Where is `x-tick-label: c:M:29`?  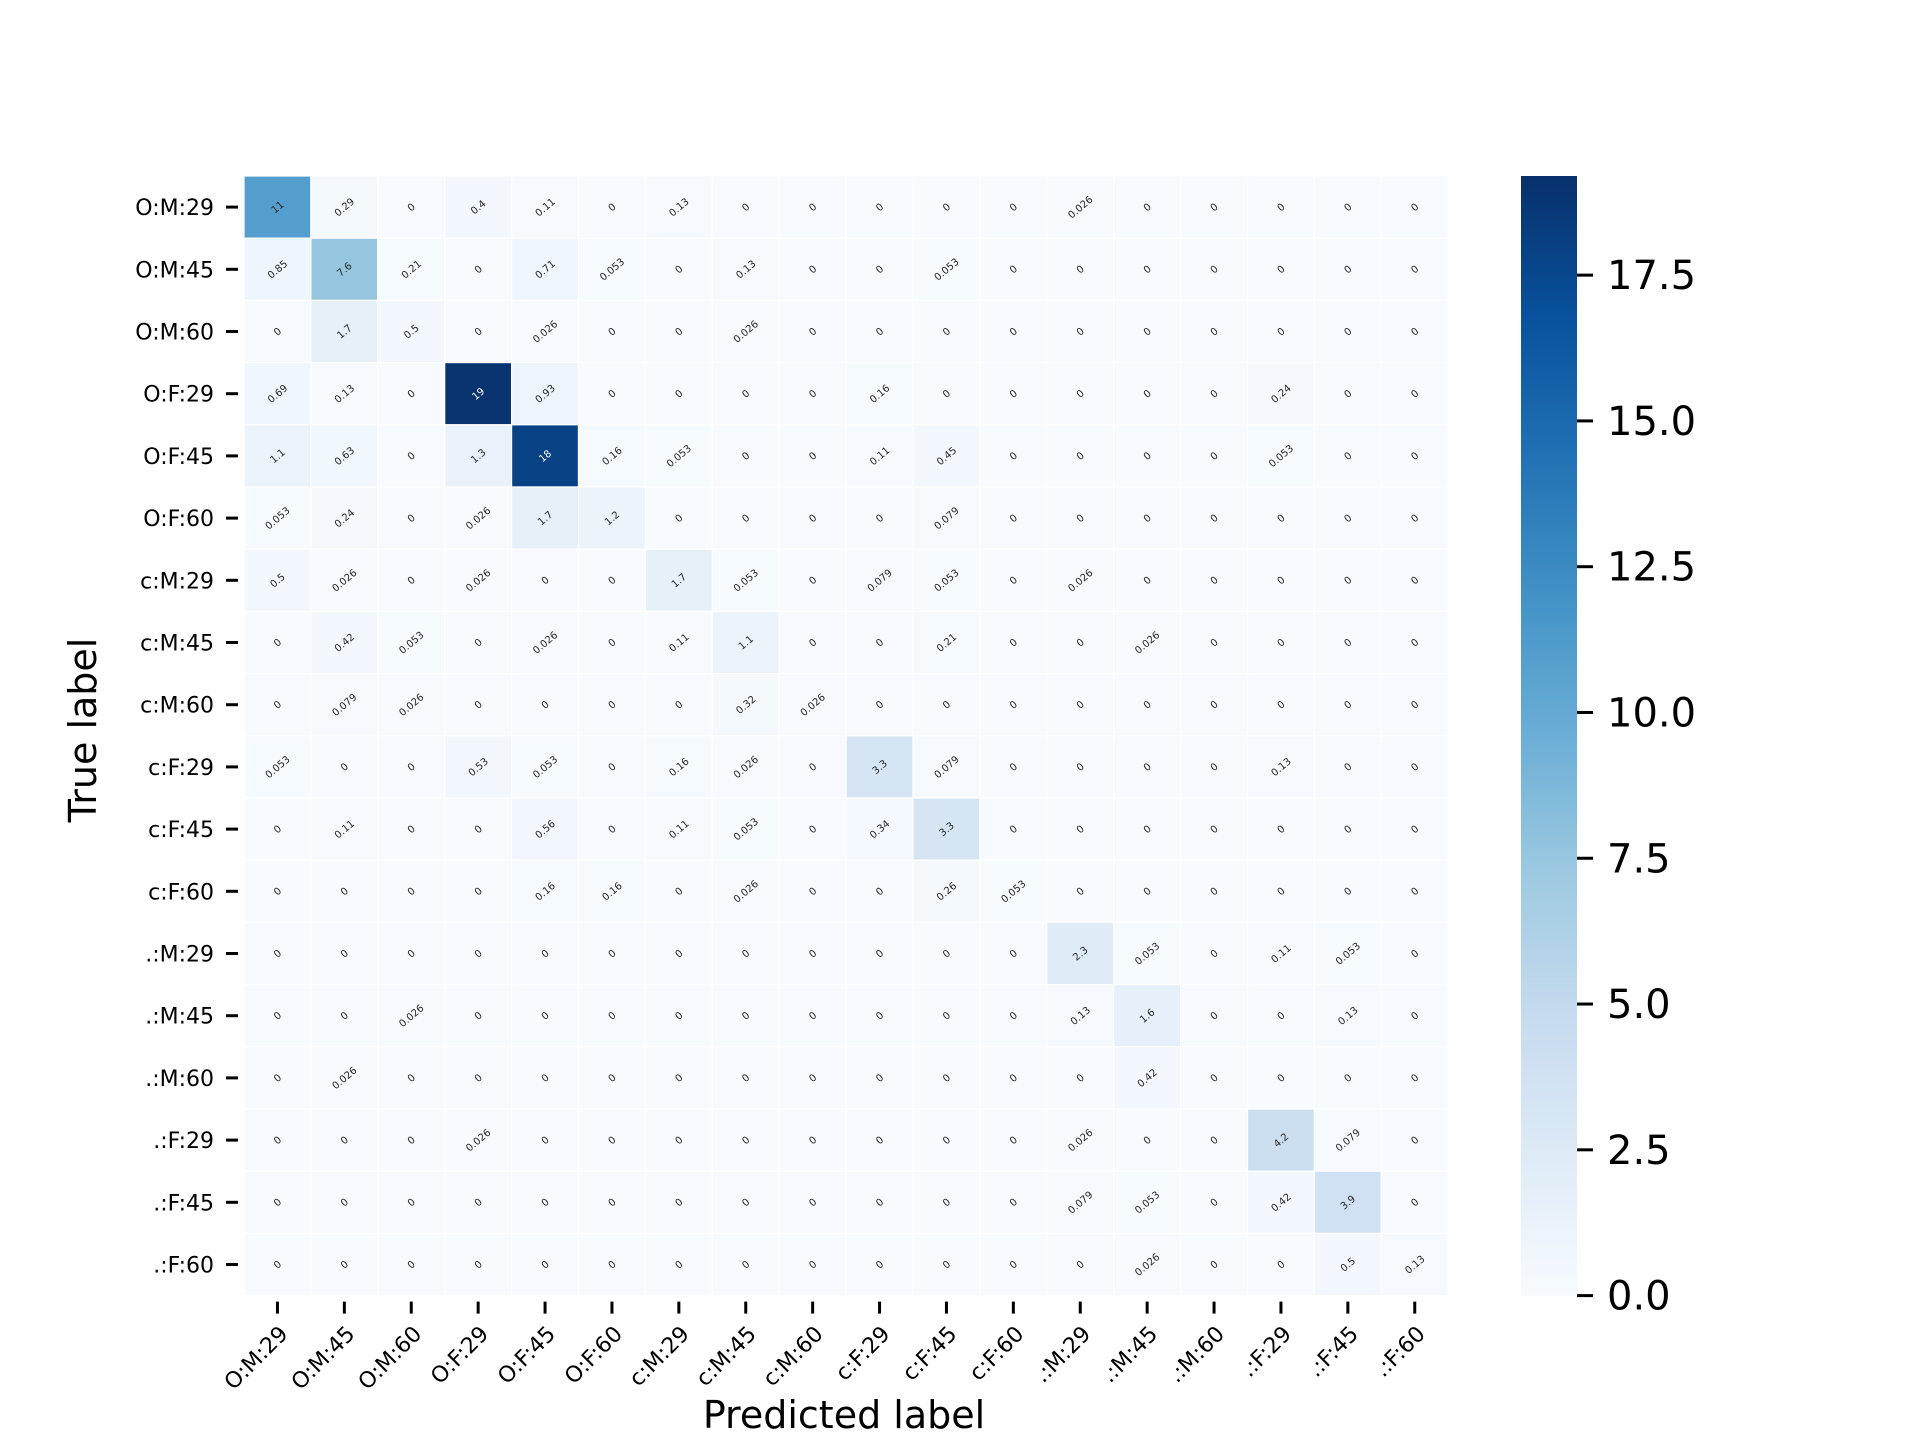 x-tick-label: c:M:29 is located at coordinates (660, 1357).